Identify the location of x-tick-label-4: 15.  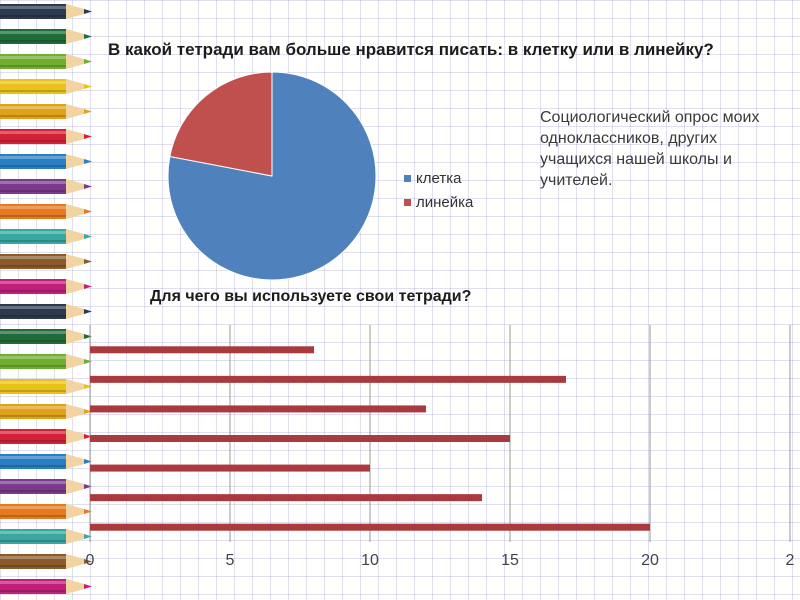
(510, 560).